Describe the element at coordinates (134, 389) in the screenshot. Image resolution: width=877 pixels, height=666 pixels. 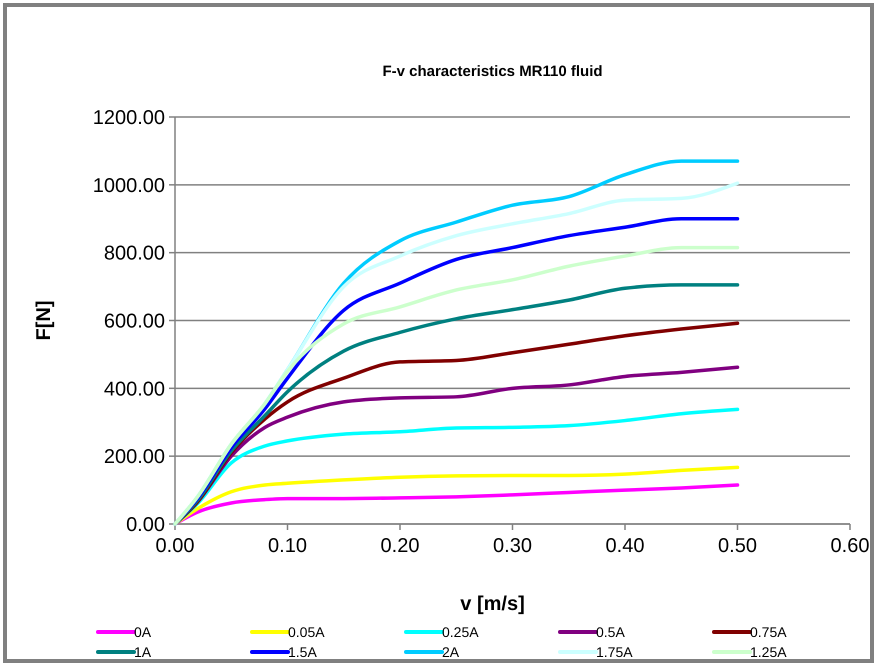
I see `y-tick-label: 400.00` at that location.